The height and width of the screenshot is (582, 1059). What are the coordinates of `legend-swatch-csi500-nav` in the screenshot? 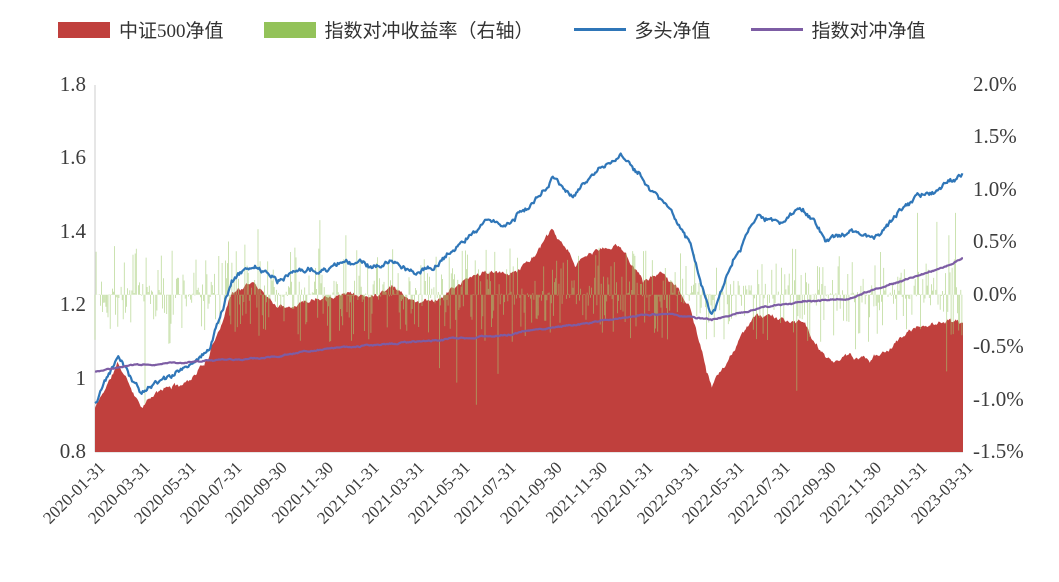 It's located at (84, 29).